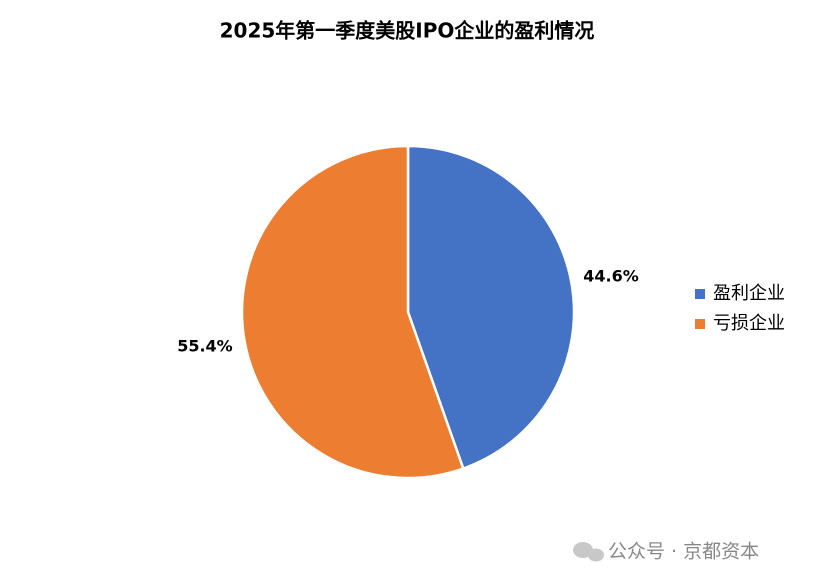 Image resolution: width=814 pixels, height=584 pixels. I want to click on data-label: 44.6%, so click(611, 276).